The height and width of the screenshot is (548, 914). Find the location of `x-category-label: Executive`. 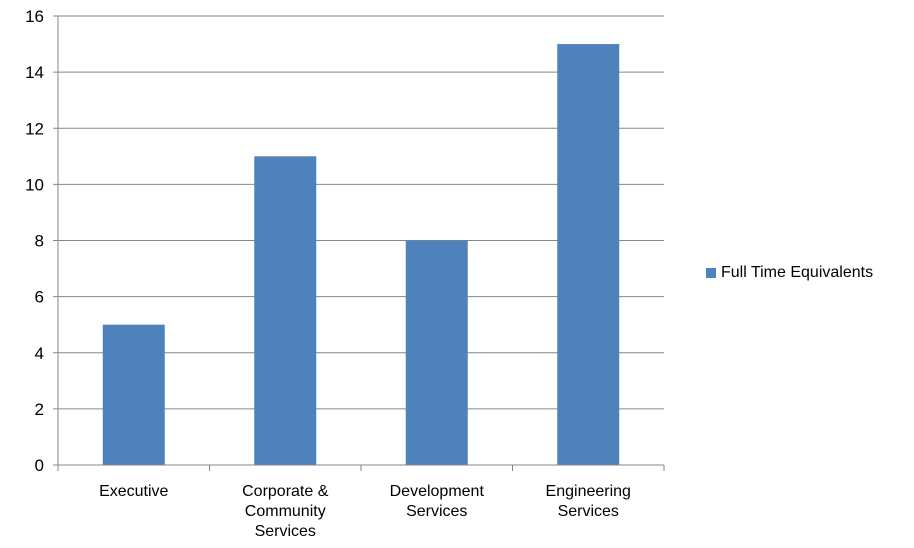

x-category-label: Executive is located at coordinates (133, 491).